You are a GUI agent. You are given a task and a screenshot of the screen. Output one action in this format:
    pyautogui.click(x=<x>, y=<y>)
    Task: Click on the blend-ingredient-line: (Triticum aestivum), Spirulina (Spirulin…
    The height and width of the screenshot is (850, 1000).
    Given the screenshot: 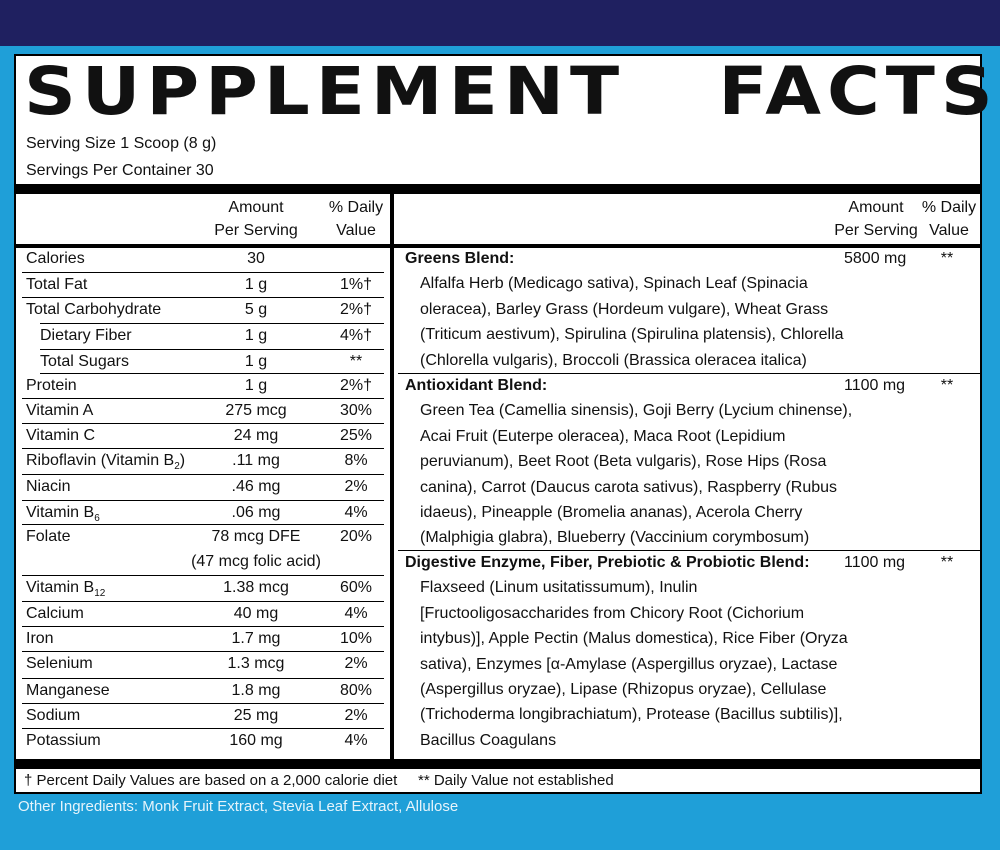 What is the action you would take?
    pyautogui.click(x=632, y=334)
    